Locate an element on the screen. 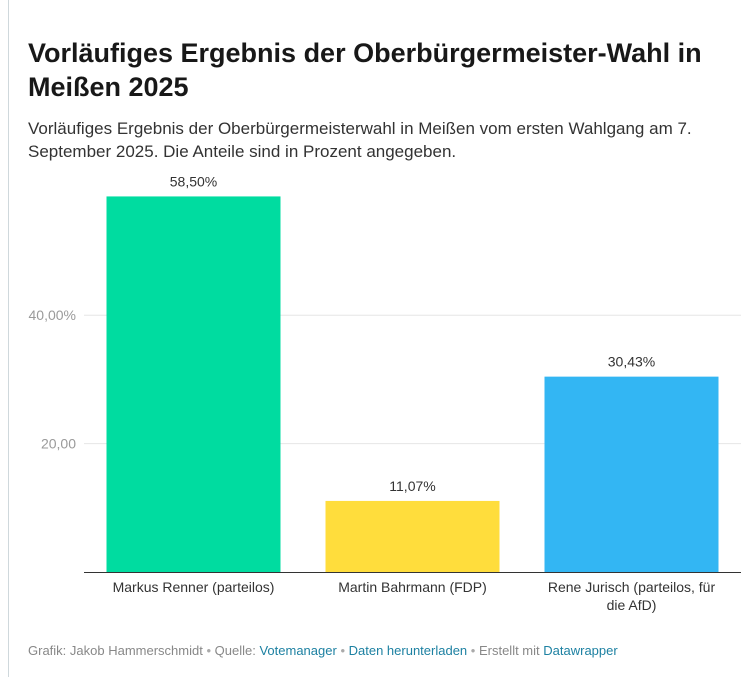  frame-border is located at coordinates (8, 338).